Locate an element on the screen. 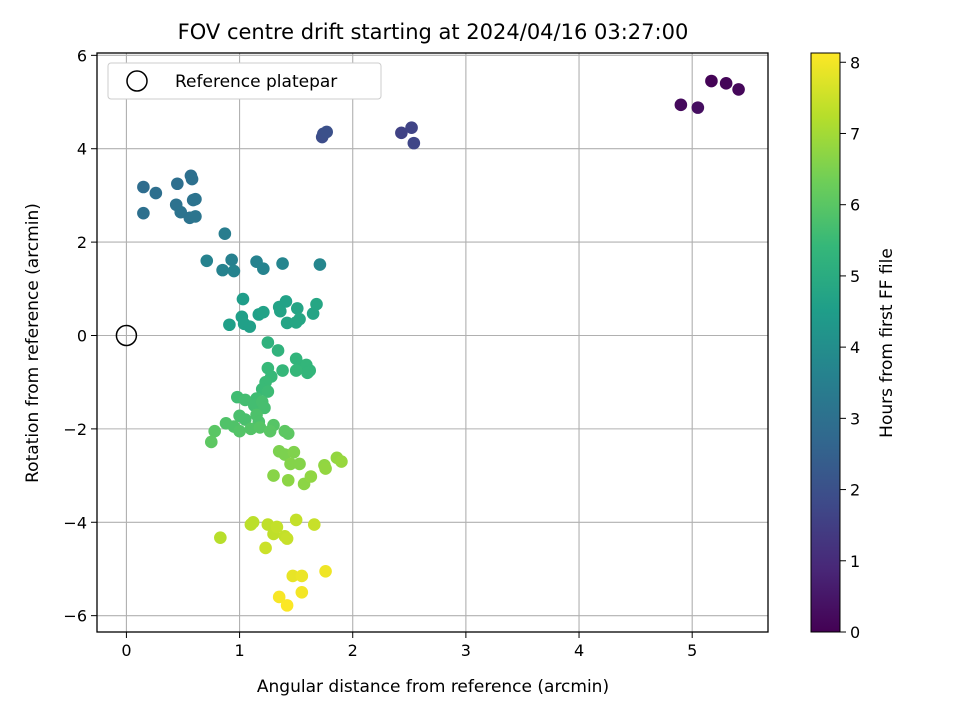 Image resolution: width=960 pixels, height=720 pixels. colorbar-tick-label: 0 is located at coordinates (855, 632).